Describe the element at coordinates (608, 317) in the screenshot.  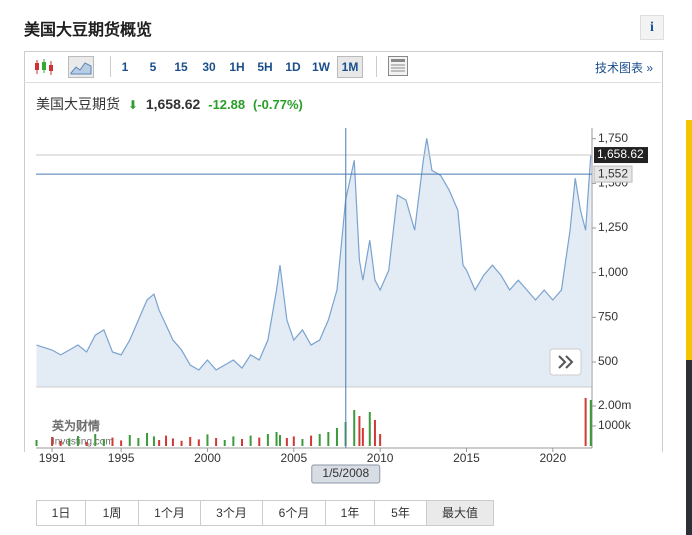
I see `y-tick-label: 750` at that location.